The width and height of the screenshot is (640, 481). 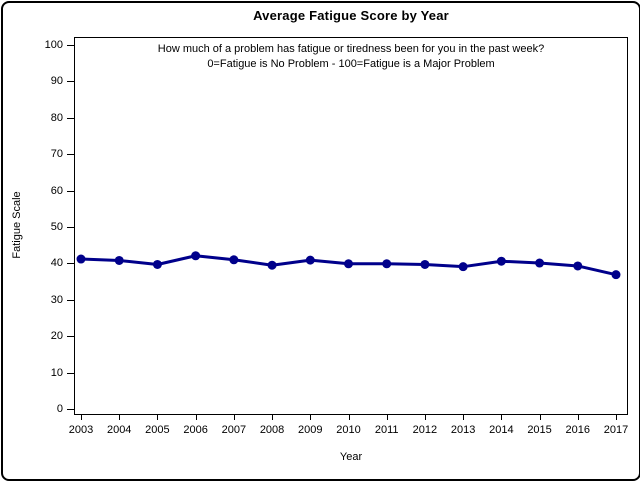 I want to click on line-series, so click(x=348, y=265).